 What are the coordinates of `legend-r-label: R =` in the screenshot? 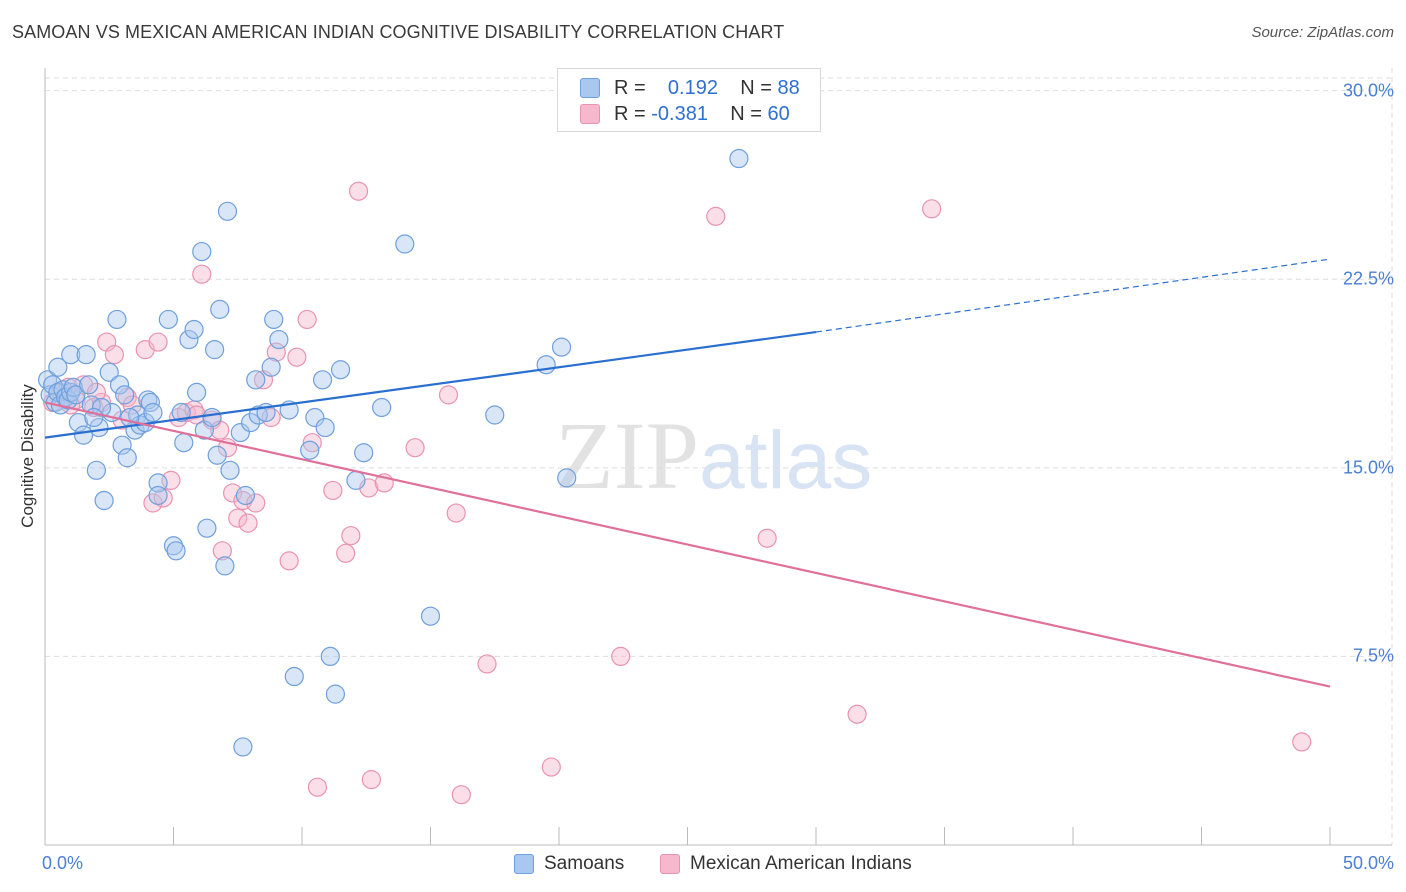 It's located at (630, 87).